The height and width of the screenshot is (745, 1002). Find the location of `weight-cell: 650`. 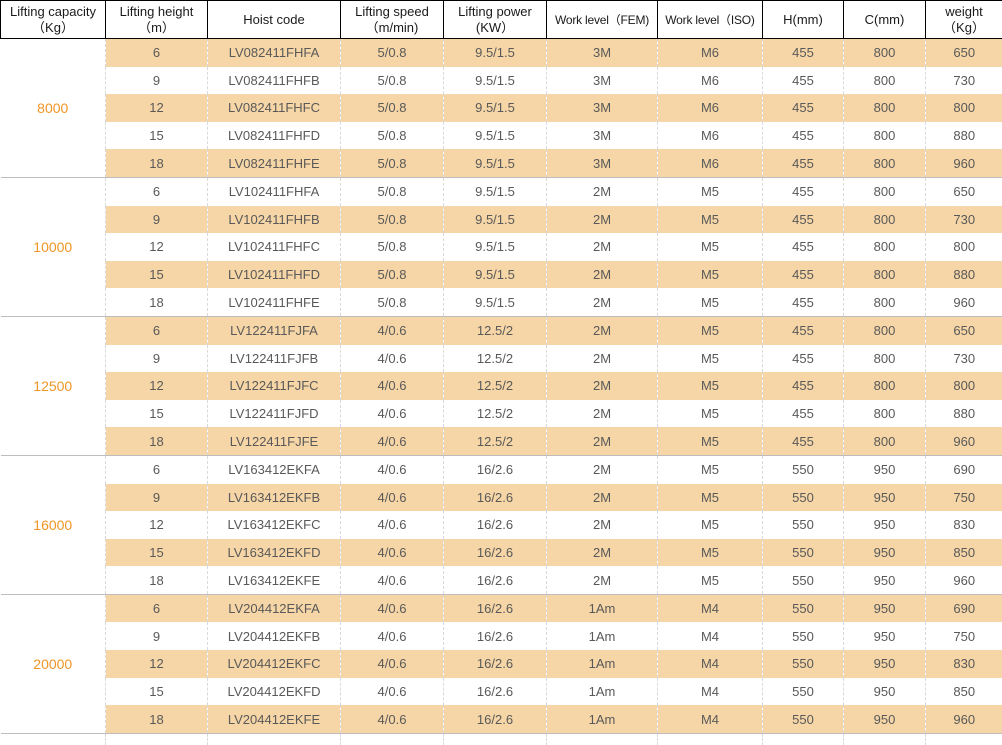

weight-cell: 650 is located at coordinates (964, 330).